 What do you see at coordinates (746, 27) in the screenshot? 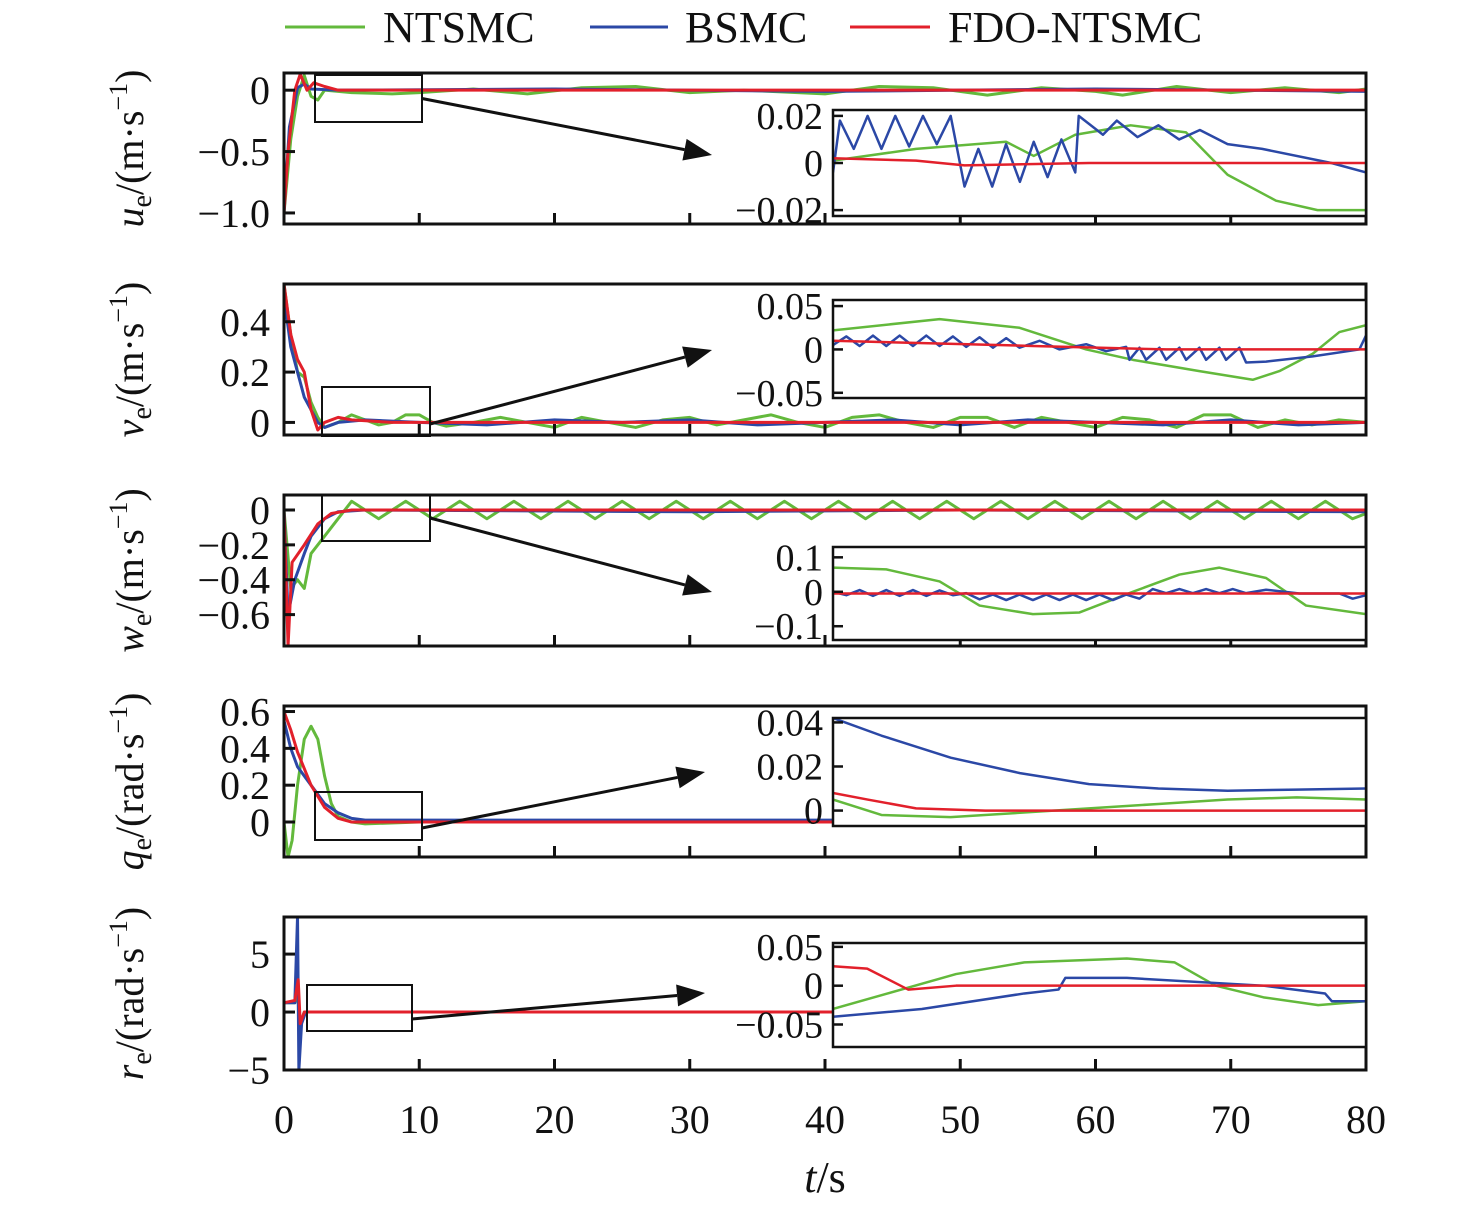
I see `legend-label-bsmc: BSMC` at bounding box center [746, 27].